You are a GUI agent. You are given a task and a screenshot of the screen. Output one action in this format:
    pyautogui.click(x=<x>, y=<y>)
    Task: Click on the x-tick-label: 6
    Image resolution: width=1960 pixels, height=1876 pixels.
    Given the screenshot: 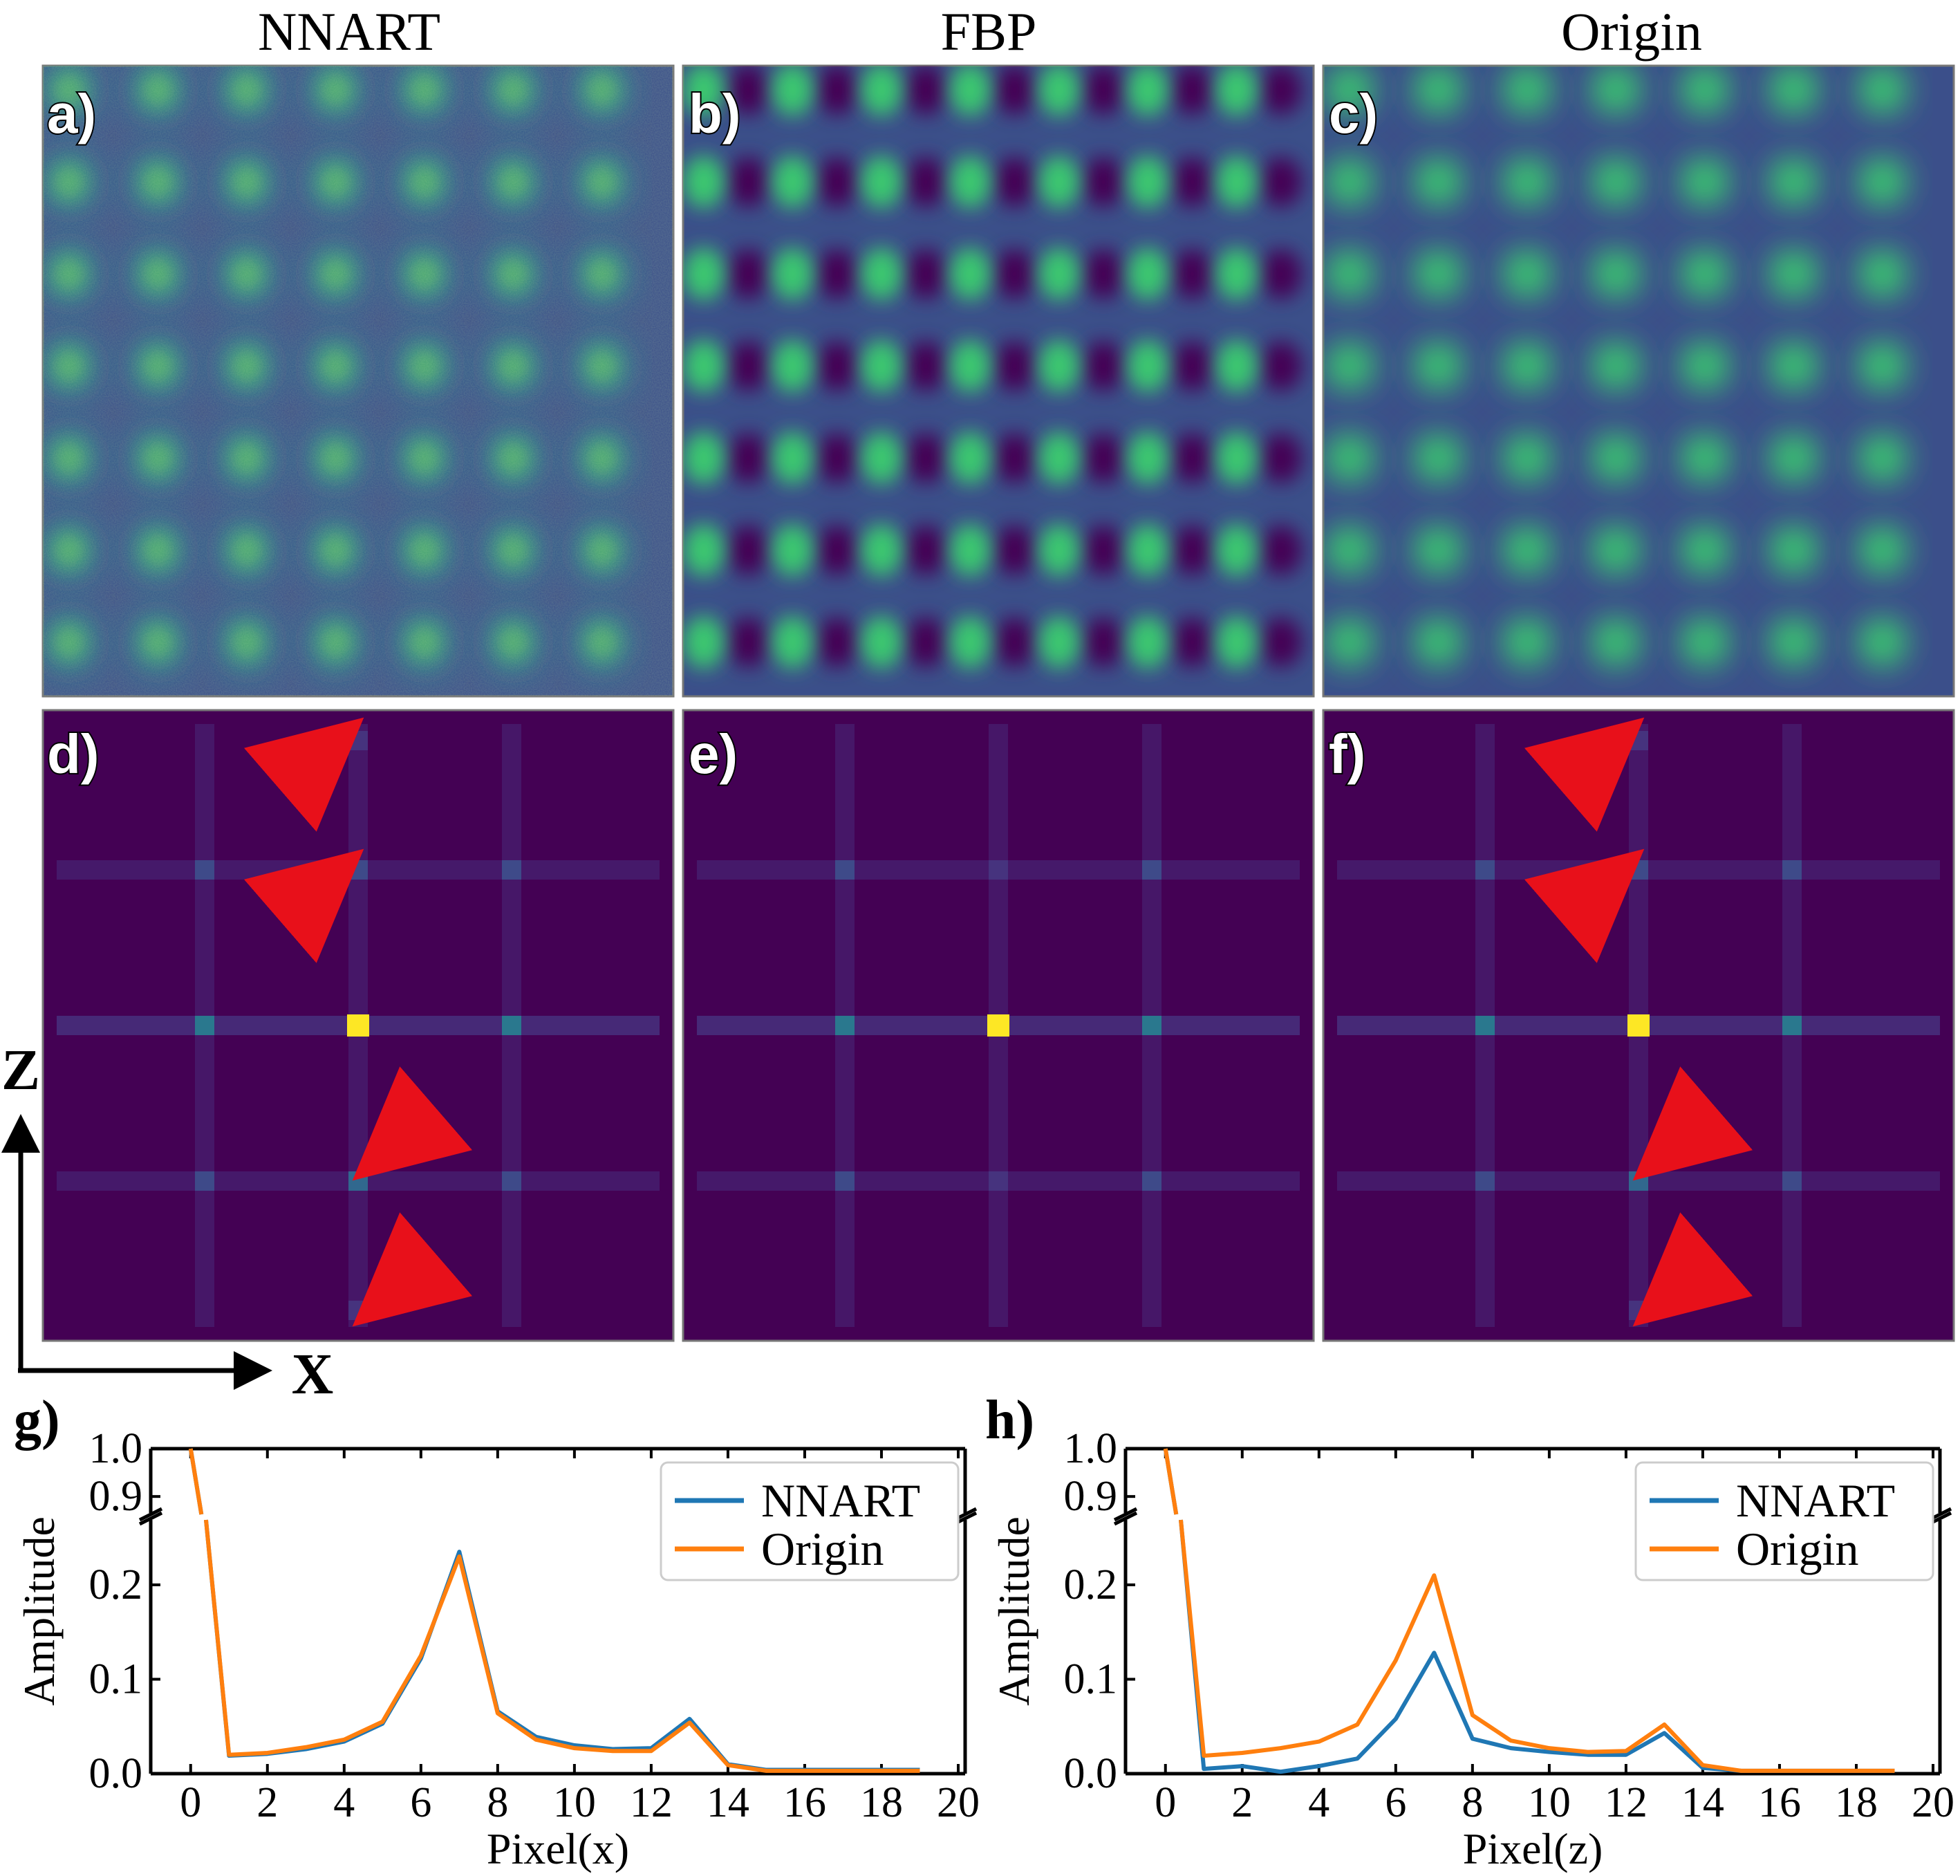 What is the action you would take?
    pyautogui.click(x=420, y=1802)
    